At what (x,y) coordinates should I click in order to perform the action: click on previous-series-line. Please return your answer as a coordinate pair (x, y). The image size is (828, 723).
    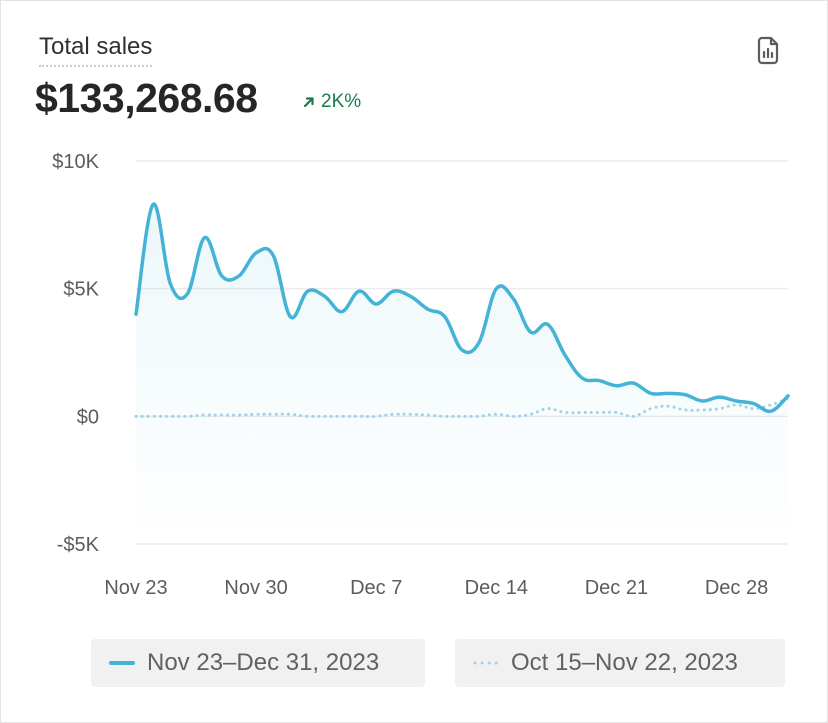
    Looking at the image, I should click on (462, 407).